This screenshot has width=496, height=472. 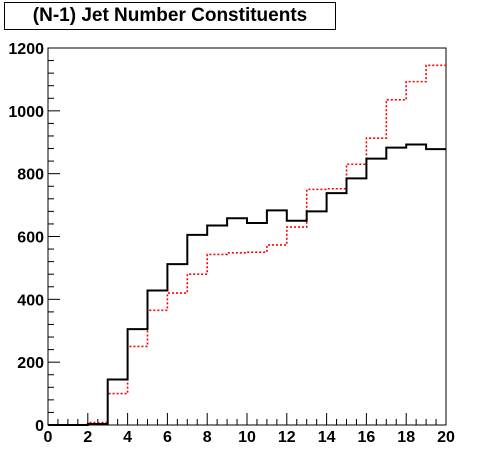 I want to click on x-tick-label: 14, so click(x=327, y=437).